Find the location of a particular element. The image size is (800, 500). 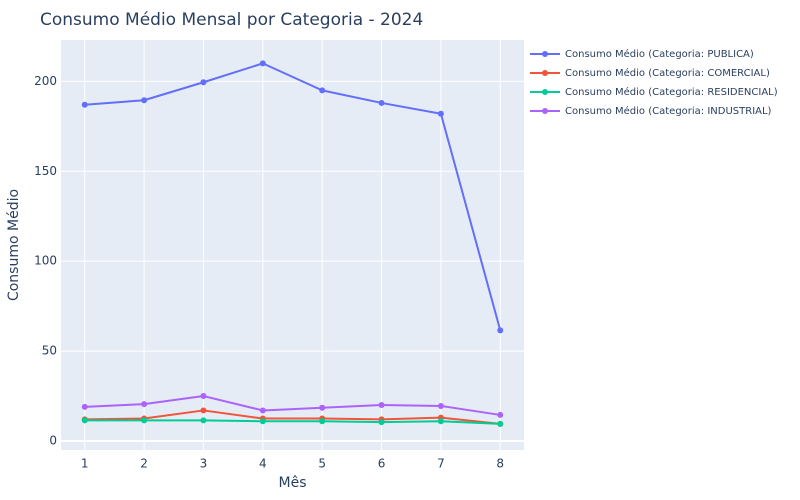

x-tick-label: 6 is located at coordinates (382, 464).